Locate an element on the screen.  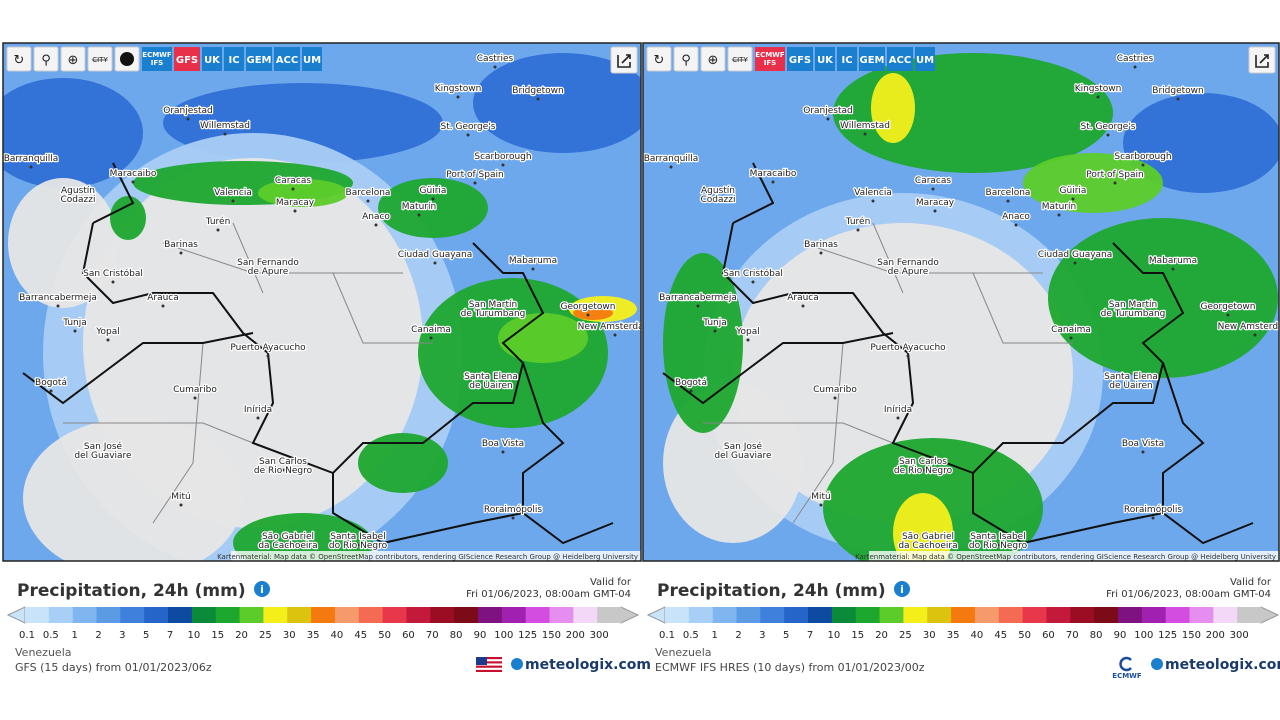
city-line: Agustín is located at coordinates (78, 191).